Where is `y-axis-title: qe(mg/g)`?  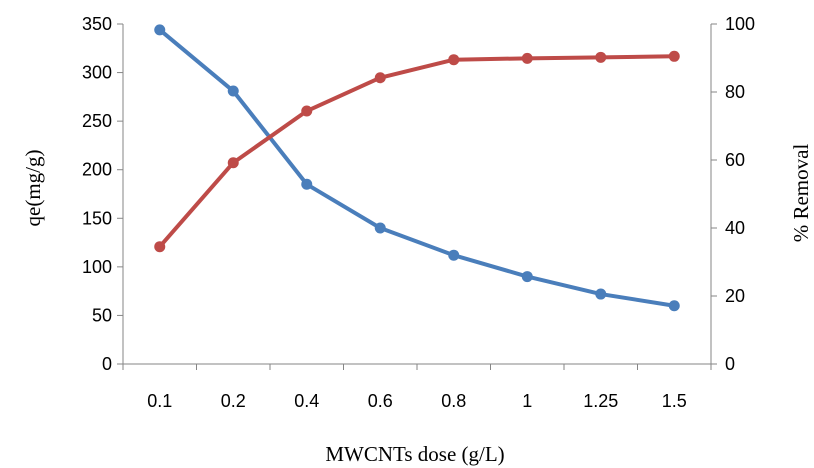 y-axis-title: qe(mg/g) is located at coordinates (33, 188).